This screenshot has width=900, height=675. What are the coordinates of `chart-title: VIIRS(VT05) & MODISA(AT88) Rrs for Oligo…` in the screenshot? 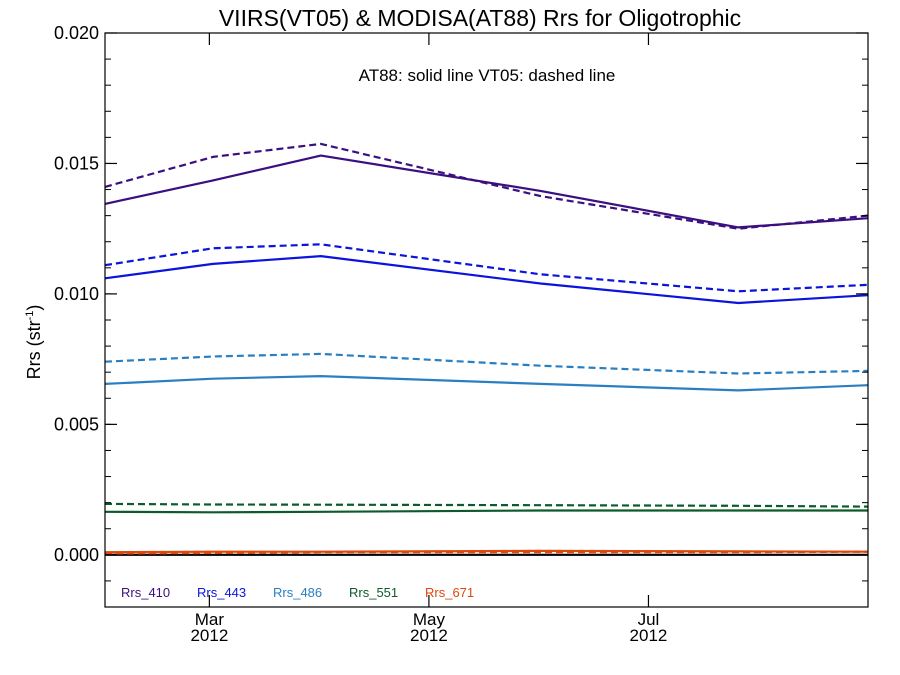 It's located at (480, 18).